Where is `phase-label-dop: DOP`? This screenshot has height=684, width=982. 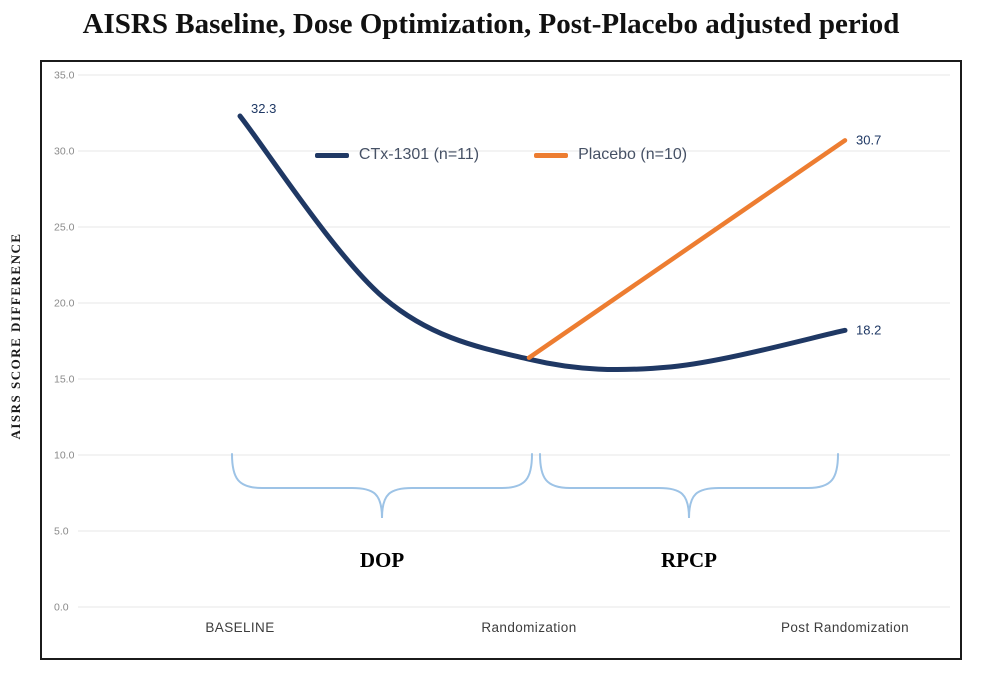
phase-label-dop: DOP is located at coordinates (382, 560).